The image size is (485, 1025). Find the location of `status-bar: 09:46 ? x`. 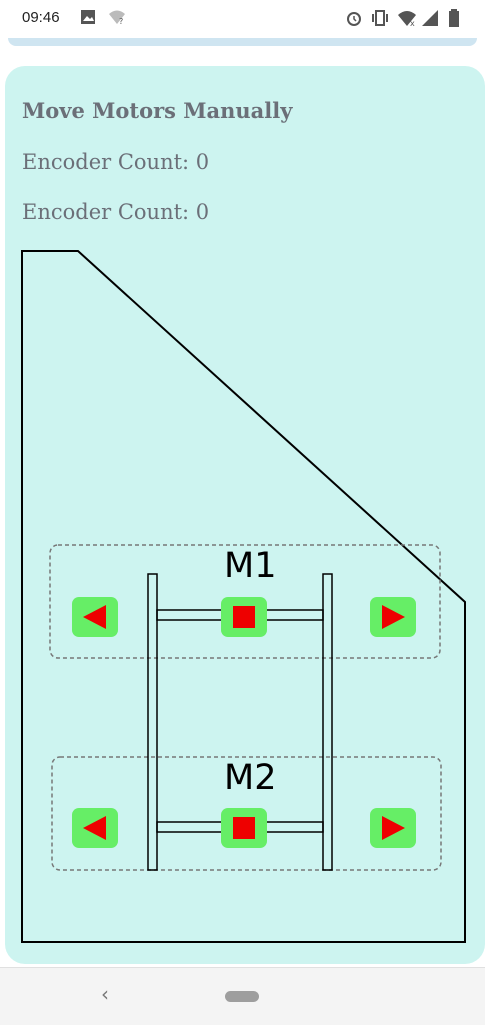

status-bar: 09:46 ? x is located at coordinates (242, 19).